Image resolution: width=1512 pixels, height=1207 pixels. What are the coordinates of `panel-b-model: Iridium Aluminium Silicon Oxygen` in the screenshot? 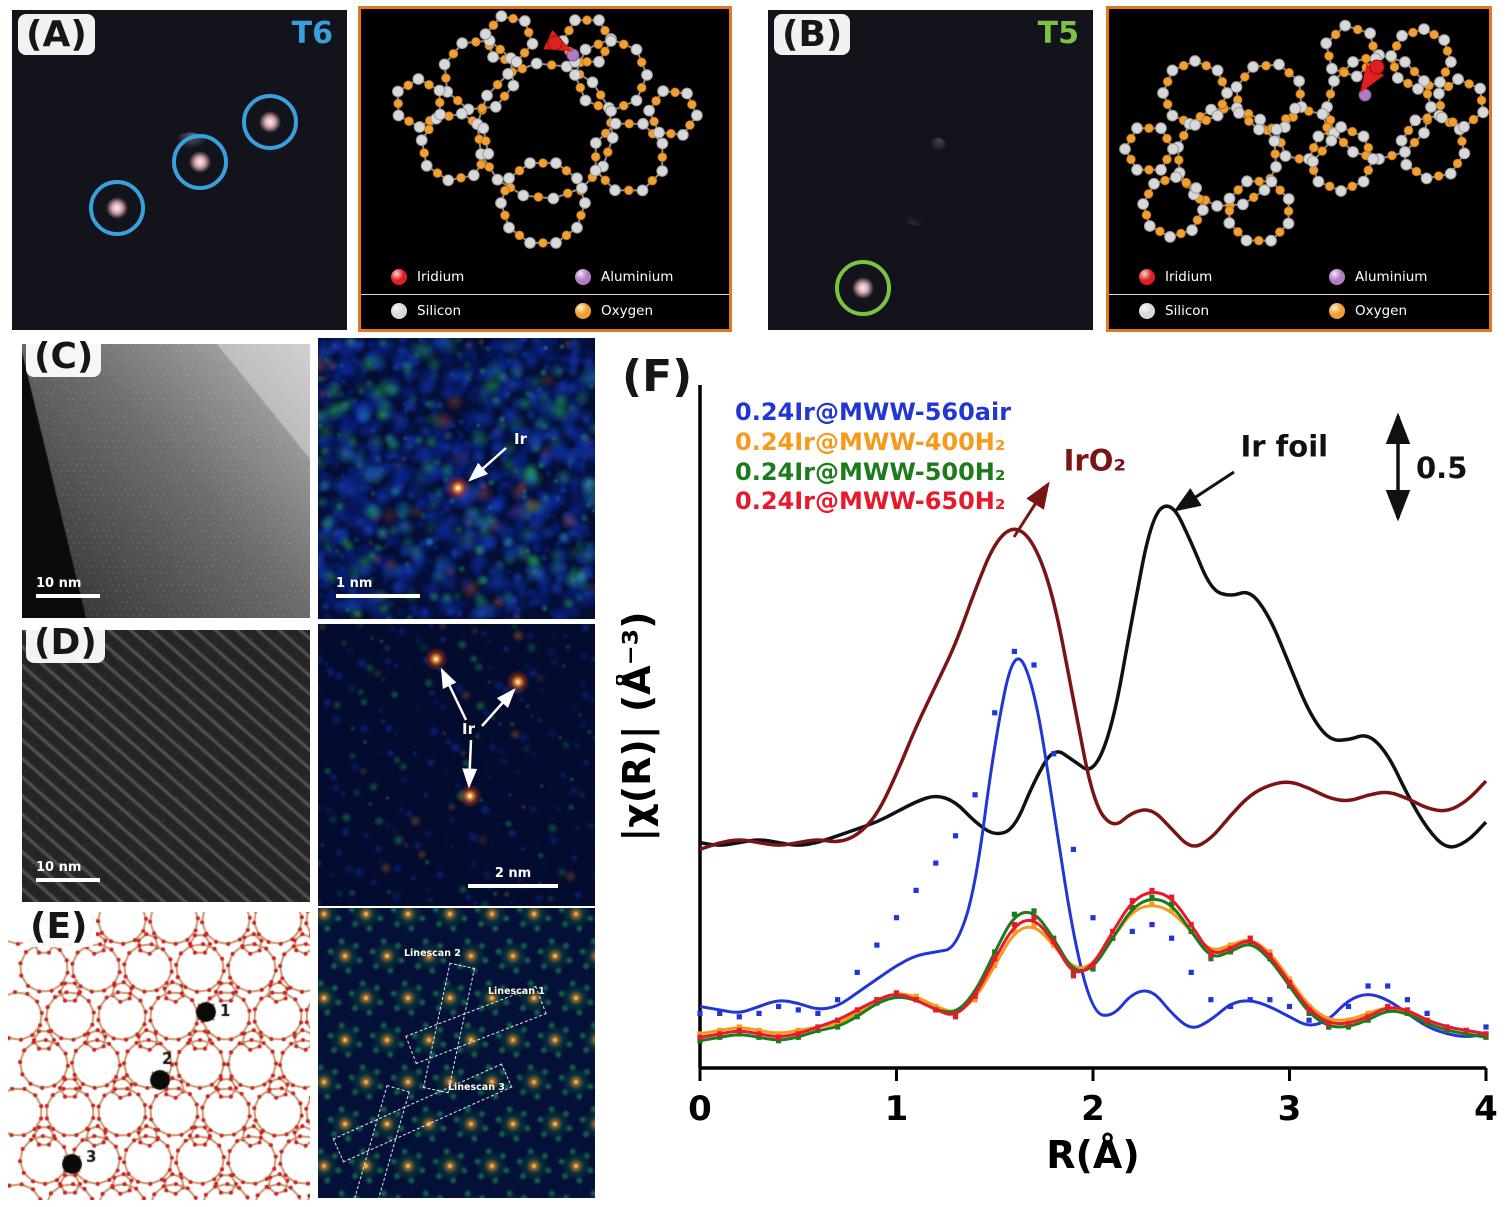 It's located at (1299, 169).